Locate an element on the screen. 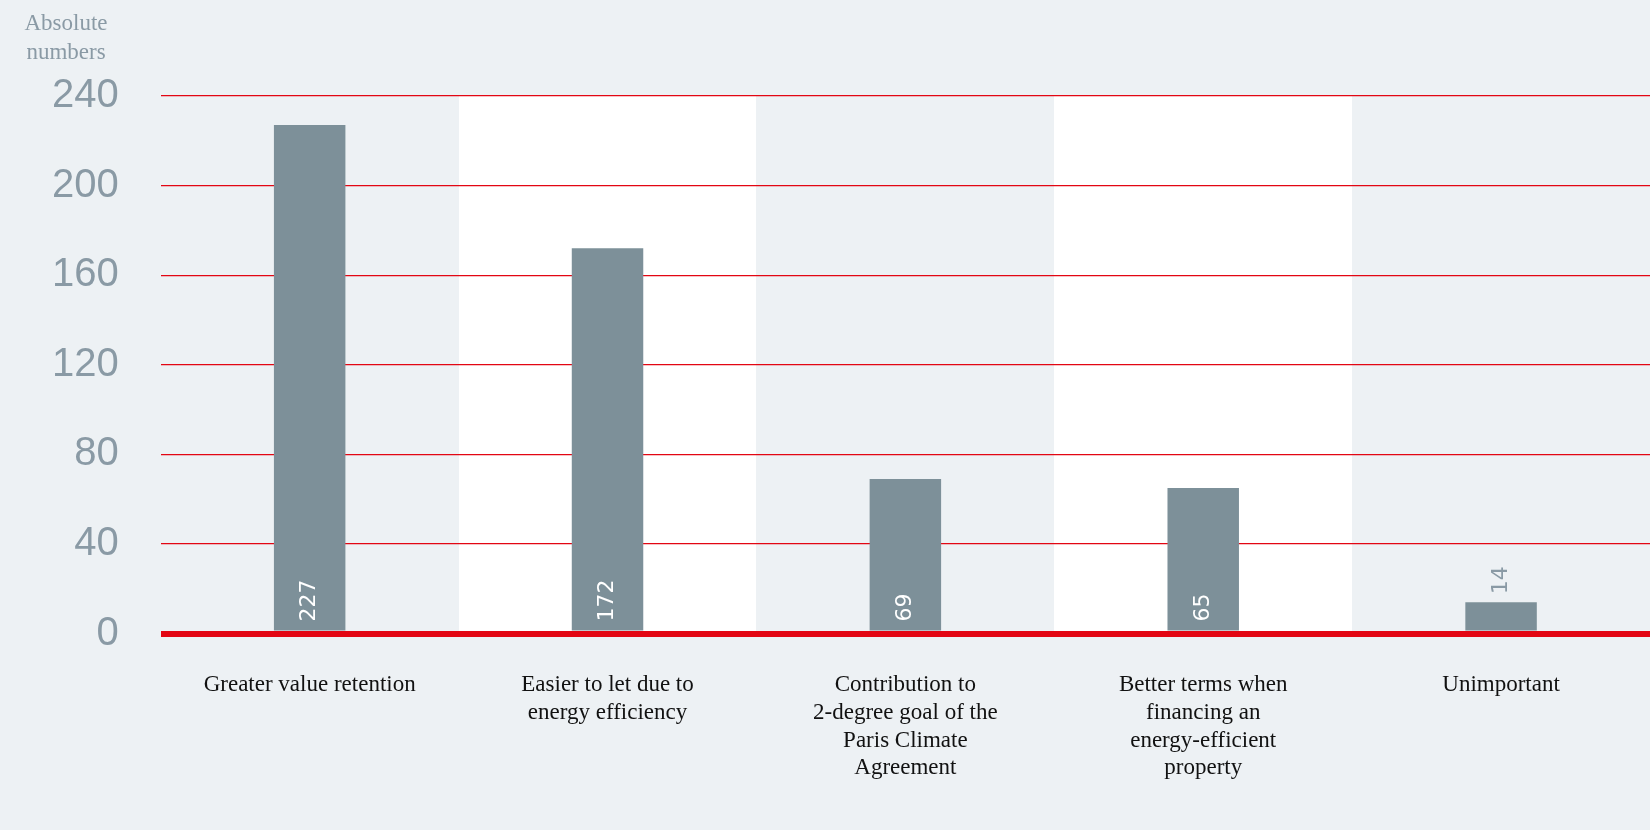 The width and height of the screenshot is (1650, 830). y-tick-label: 120 is located at coordinates (85, 361).